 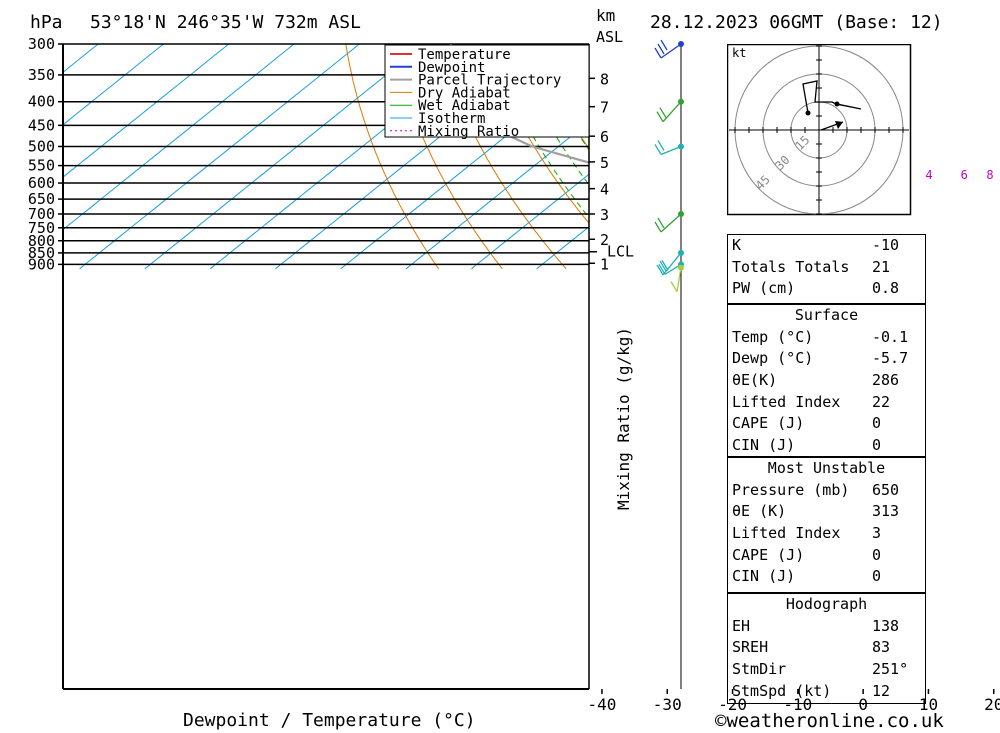 I want to click on x-tick-label: 20, so click(x=992, y=704).